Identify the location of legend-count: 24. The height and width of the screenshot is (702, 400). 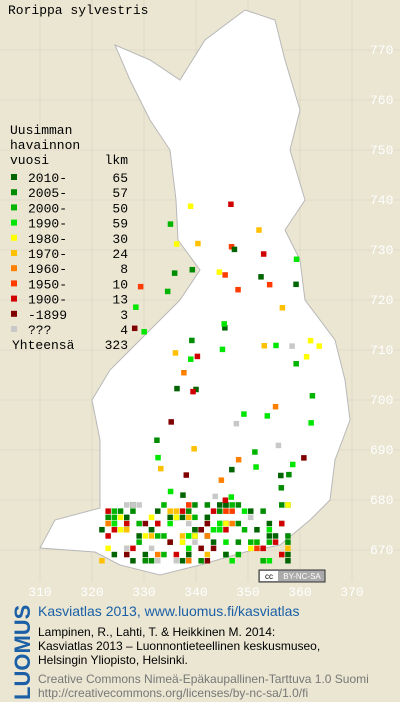
(120, 254).